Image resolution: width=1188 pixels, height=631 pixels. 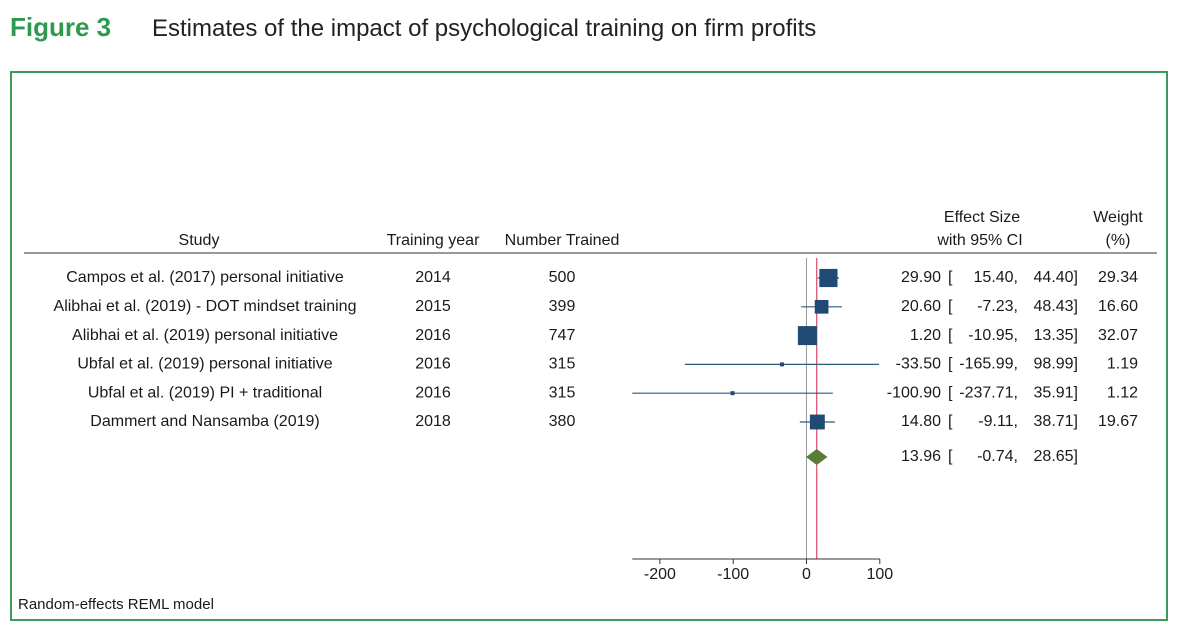 I want to click on effect-size: -100.90, so click(x=914, y=392).